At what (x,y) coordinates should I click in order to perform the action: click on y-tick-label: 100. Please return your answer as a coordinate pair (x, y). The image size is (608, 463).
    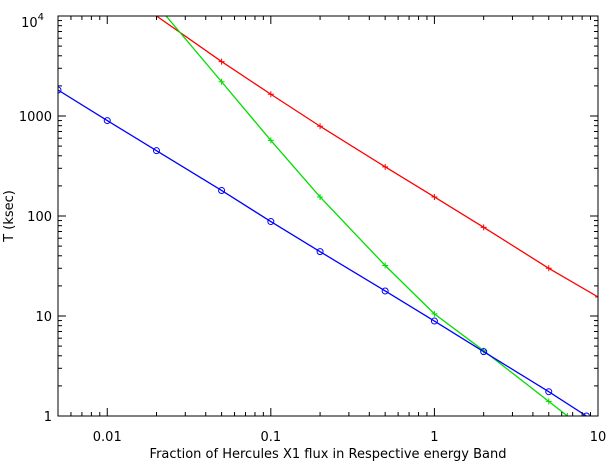
    Looking at the image, I should click on (39, 217).